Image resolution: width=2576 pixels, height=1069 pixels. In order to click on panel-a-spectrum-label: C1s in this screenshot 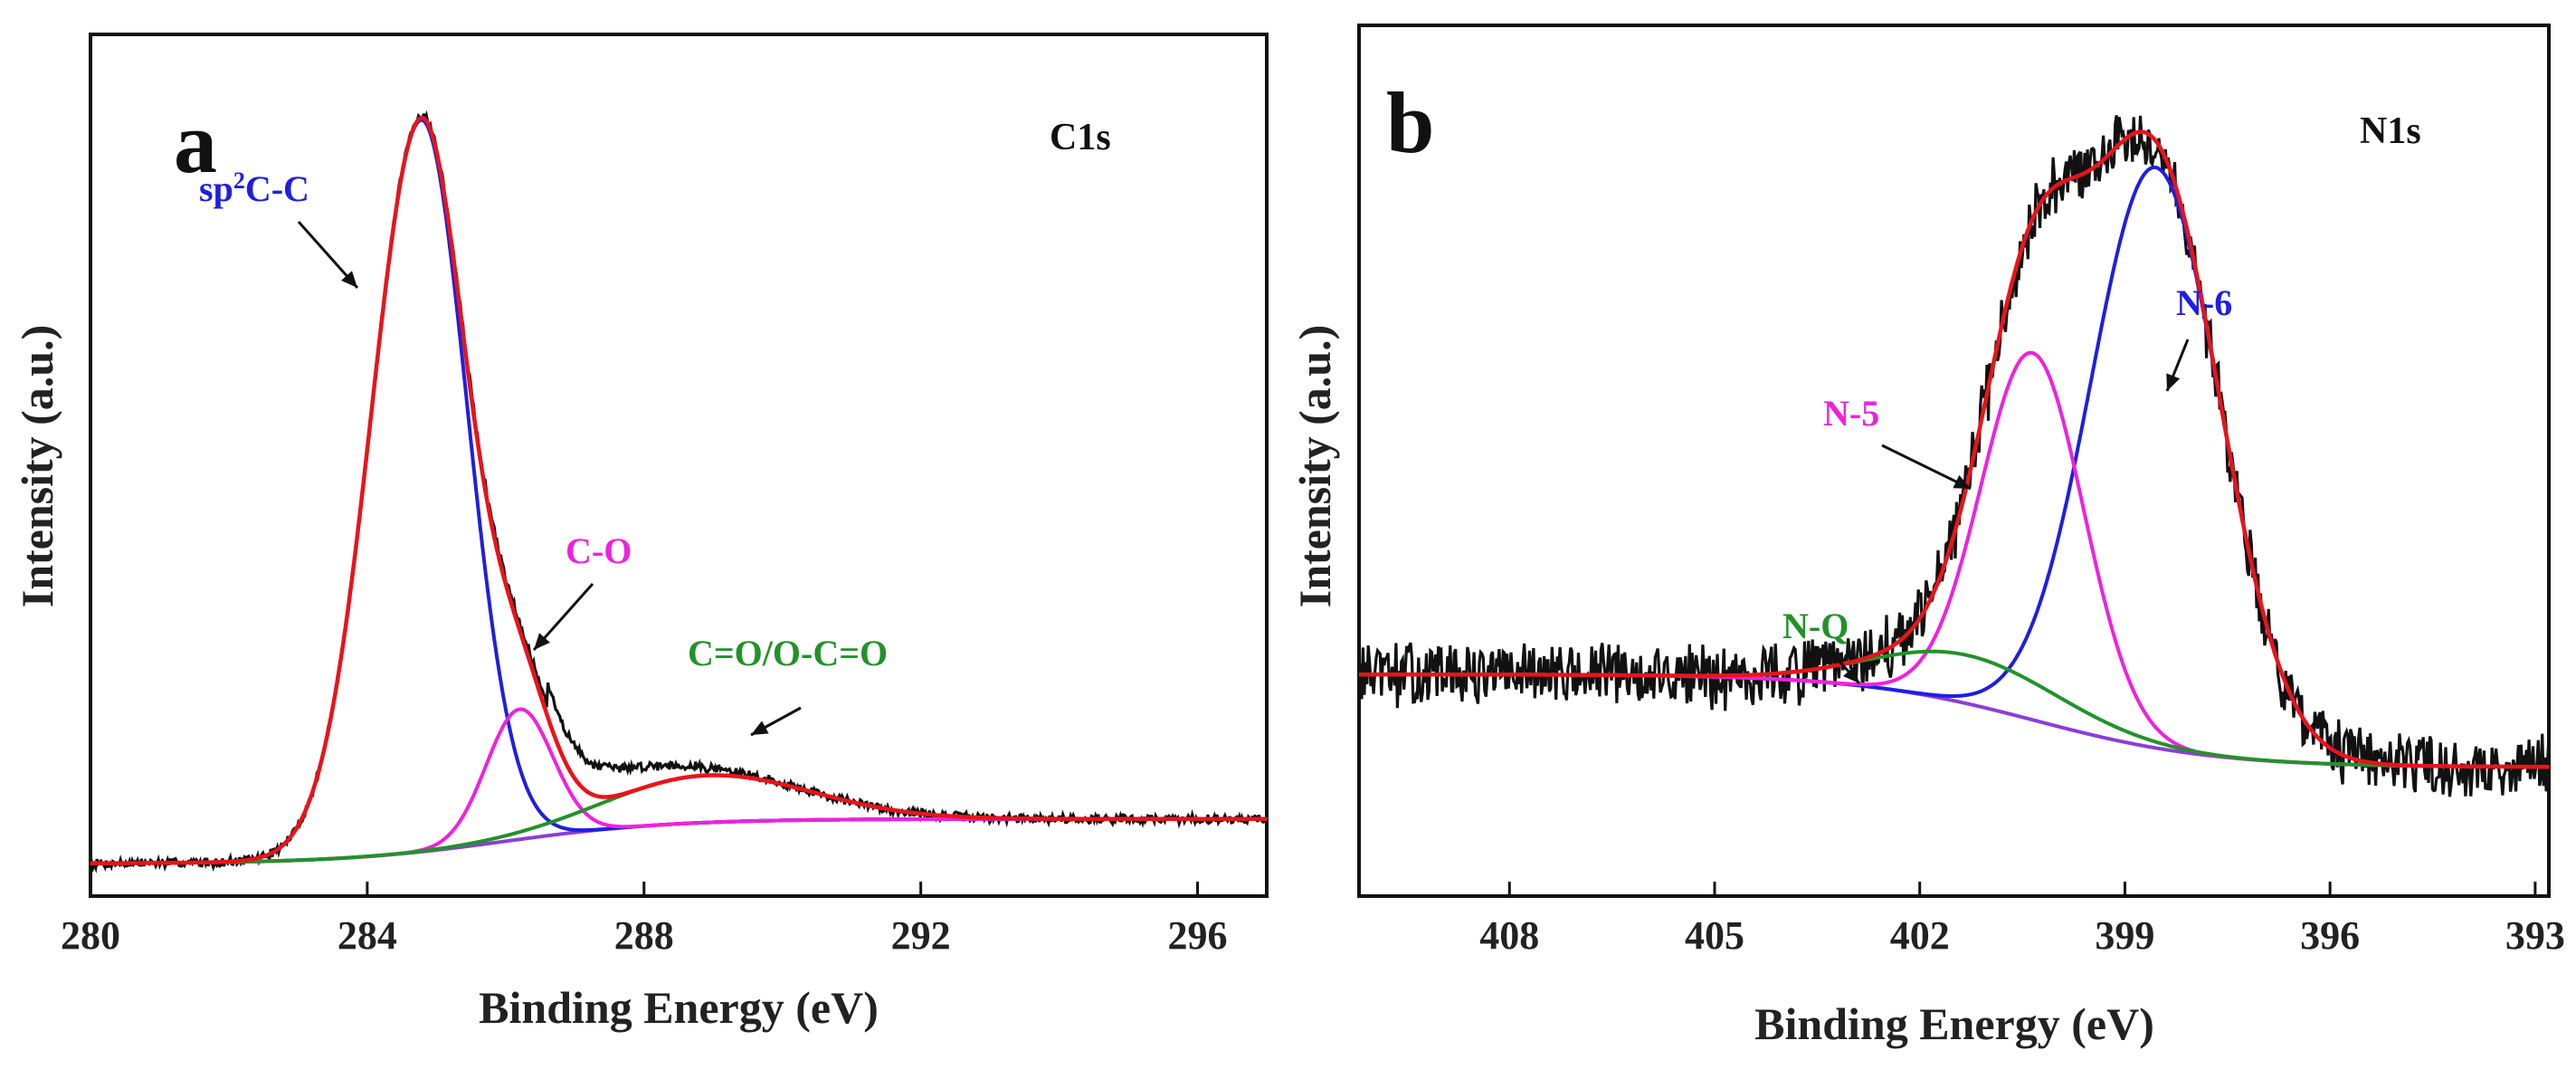, I will do `click(1080, 138)`.